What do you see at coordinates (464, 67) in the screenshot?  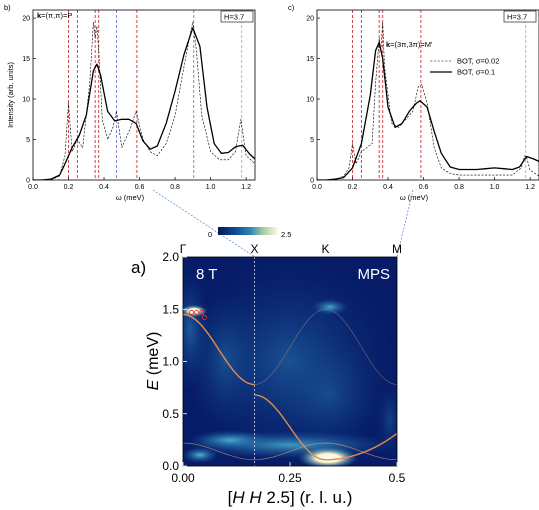 I see `legend-c: BOT, σ=0.02 BOT, σ=0.1` at bounding box center [464, 67].